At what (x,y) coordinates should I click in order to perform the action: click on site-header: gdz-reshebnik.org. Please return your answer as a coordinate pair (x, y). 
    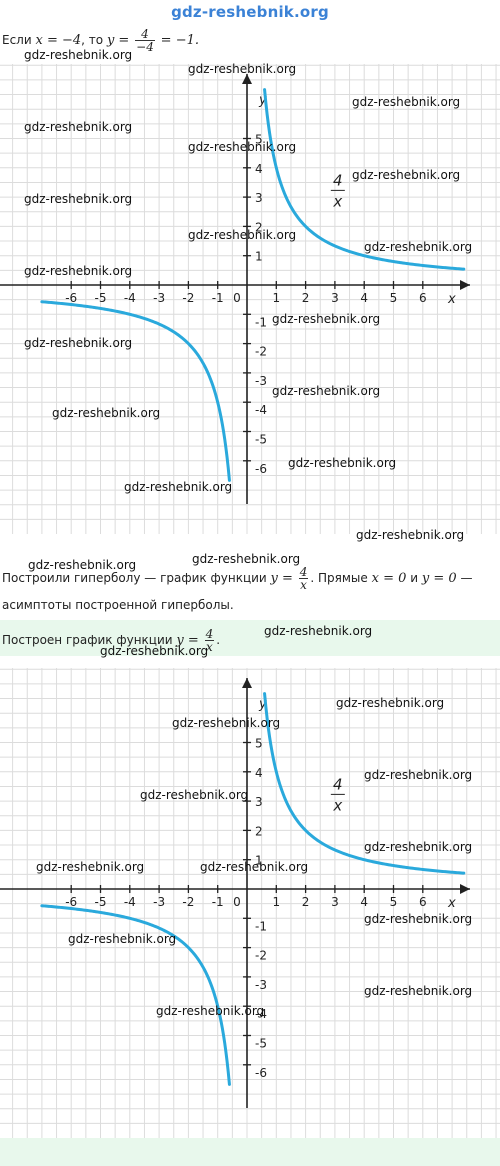
    Looking at the image, I should click on (250, 12).